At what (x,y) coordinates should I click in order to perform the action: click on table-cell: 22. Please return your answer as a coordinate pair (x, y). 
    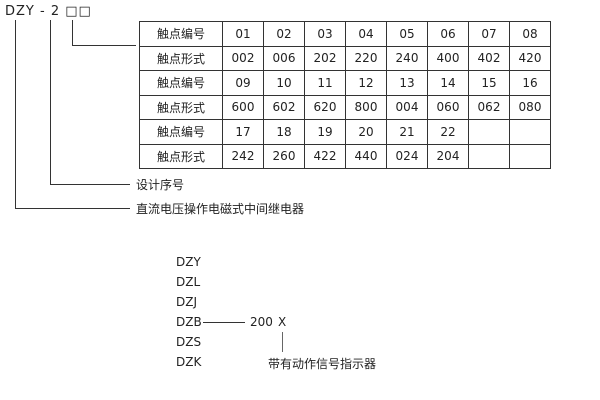
    Looking at the image, I should click on (448, 132).